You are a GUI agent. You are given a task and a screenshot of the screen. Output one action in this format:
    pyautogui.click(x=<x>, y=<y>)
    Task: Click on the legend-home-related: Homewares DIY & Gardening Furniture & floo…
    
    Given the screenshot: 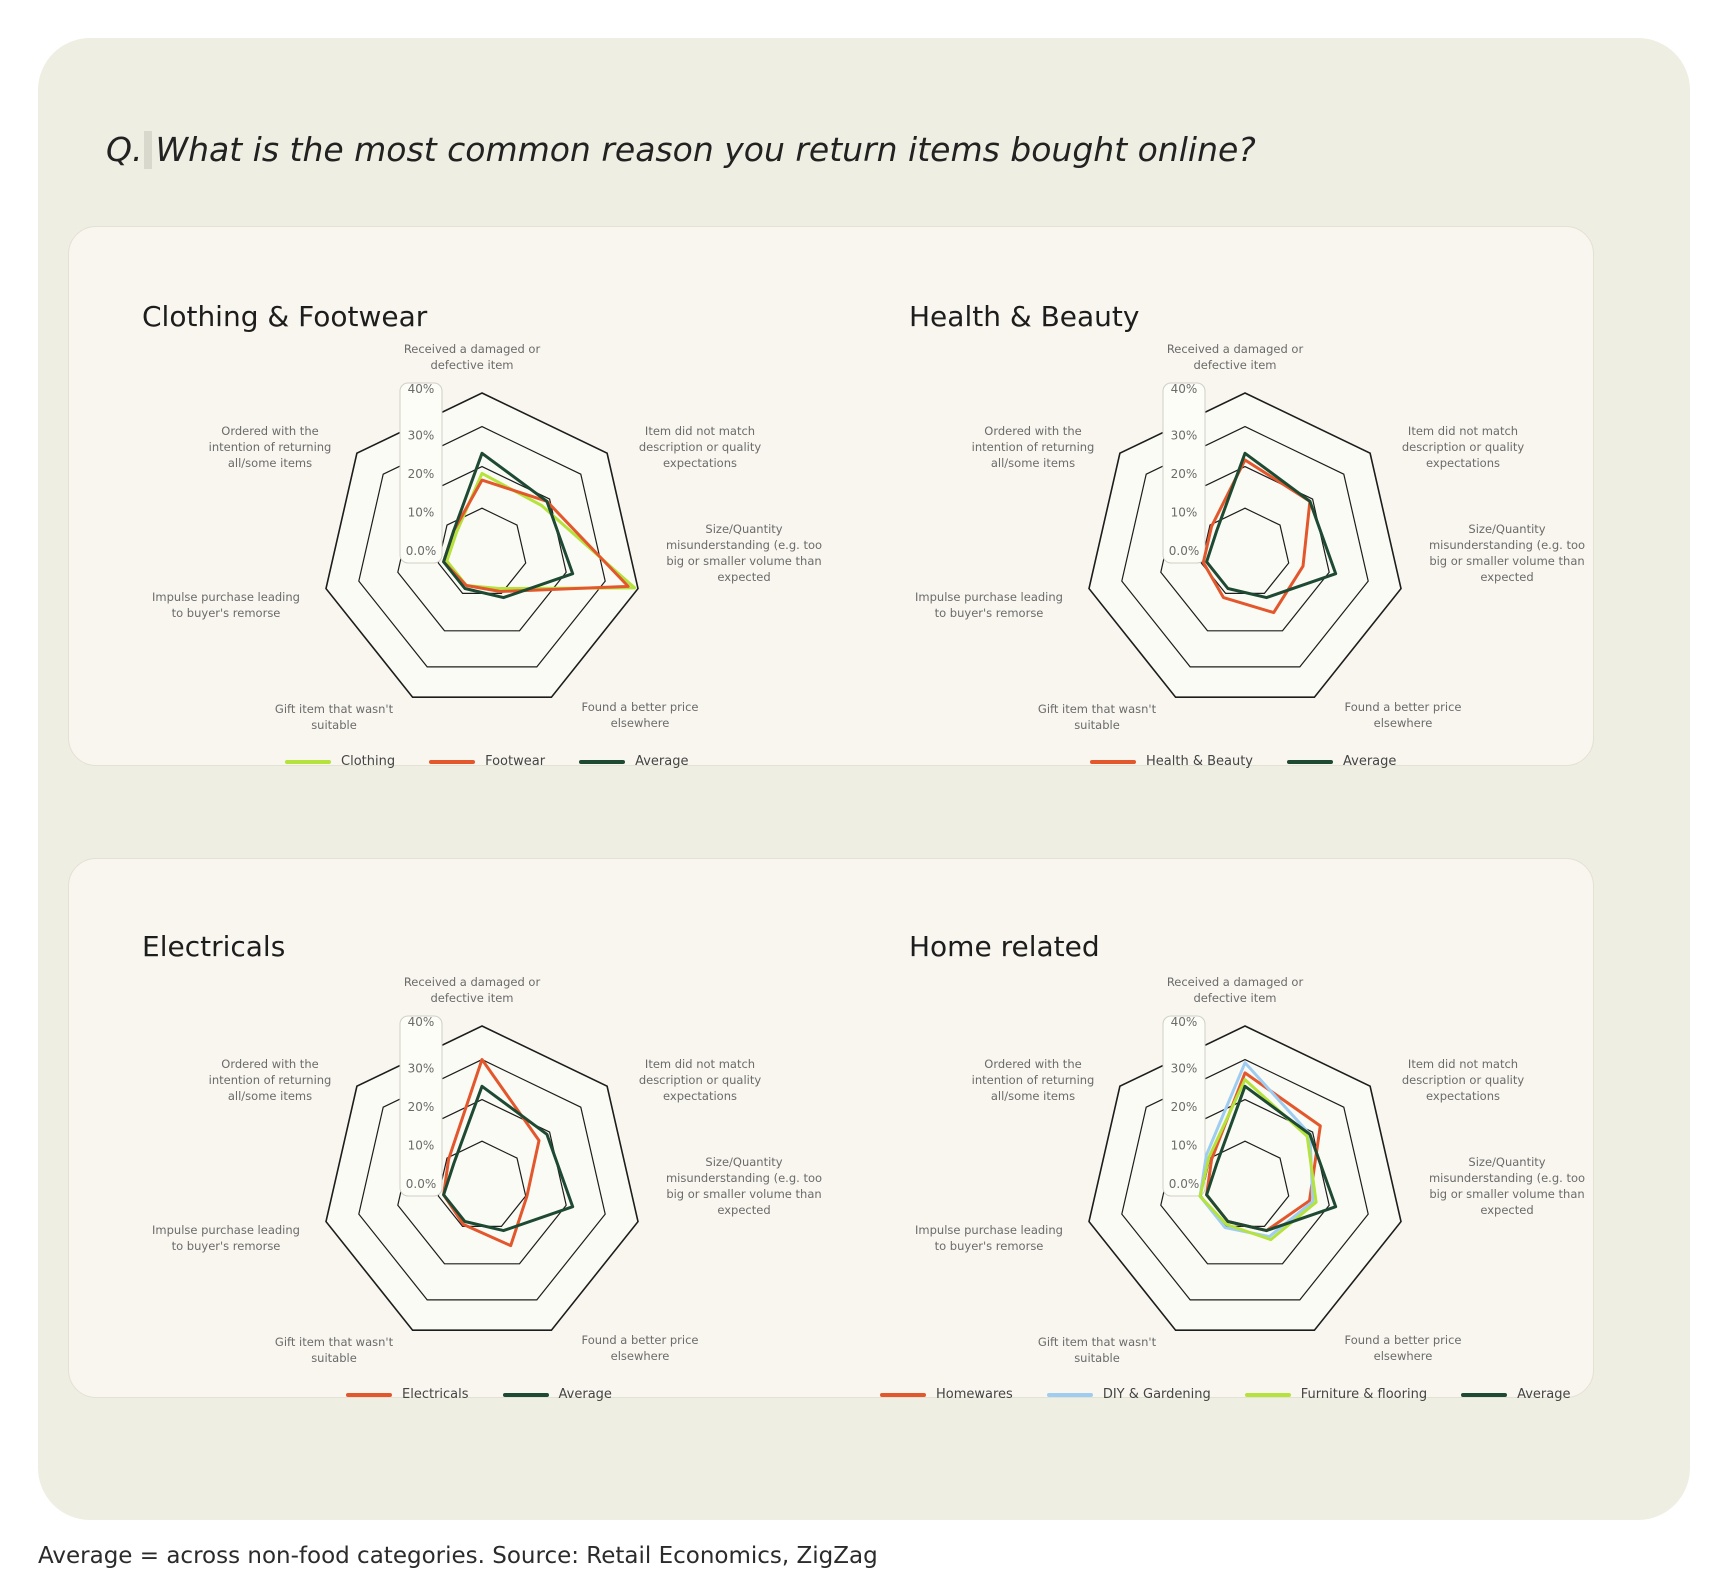 What is the action you would take?
    pyautogui.click(x=1225, y=1394)
    